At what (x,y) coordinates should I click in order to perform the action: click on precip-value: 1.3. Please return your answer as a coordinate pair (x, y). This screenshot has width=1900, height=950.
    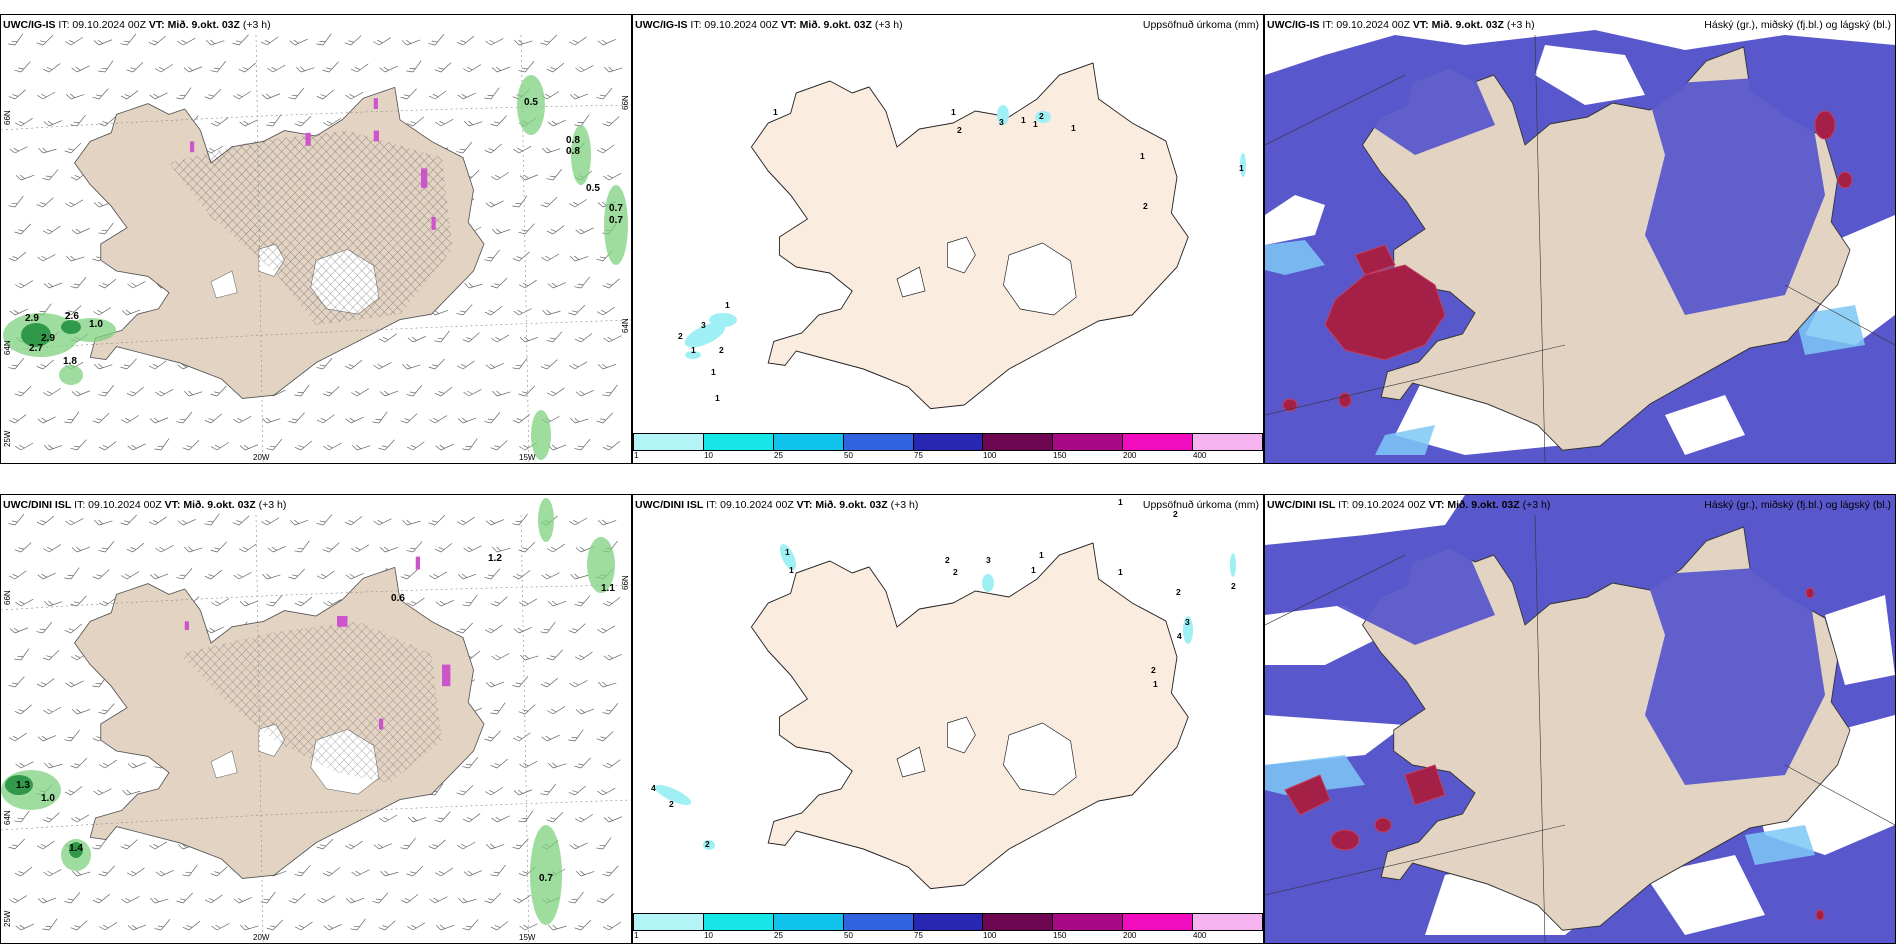
    Looking at the image, I should click on (23, 785).